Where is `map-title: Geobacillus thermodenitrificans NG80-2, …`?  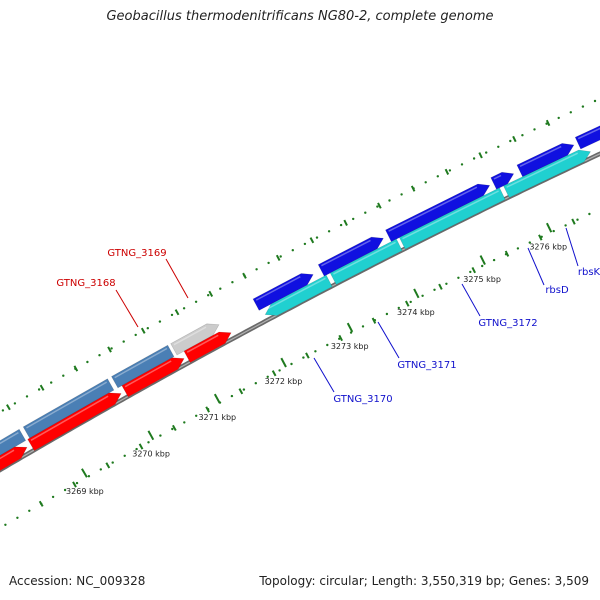 map-title: Geobacillus thermodenitrificans NG80-2, … is located at coordinates (300, 16).